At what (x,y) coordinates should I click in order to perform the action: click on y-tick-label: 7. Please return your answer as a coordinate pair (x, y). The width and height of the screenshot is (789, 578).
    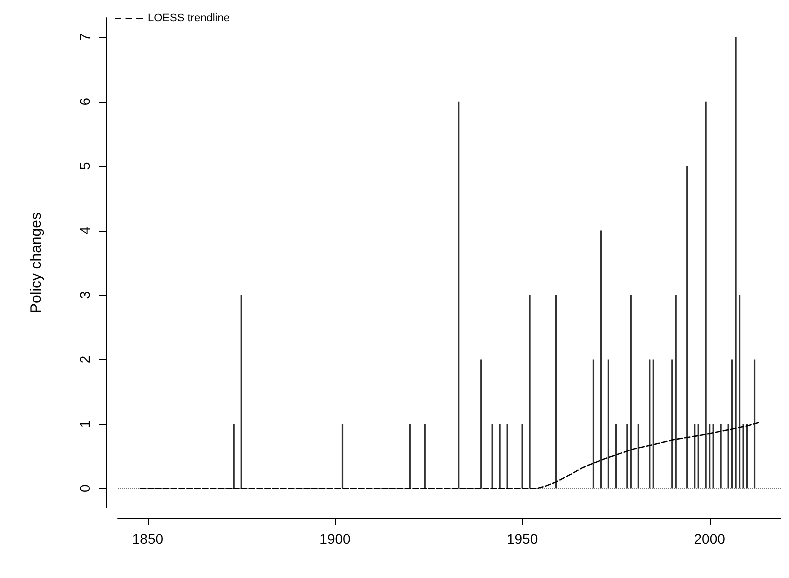
    Looking at the image, I should click on (85, 37).